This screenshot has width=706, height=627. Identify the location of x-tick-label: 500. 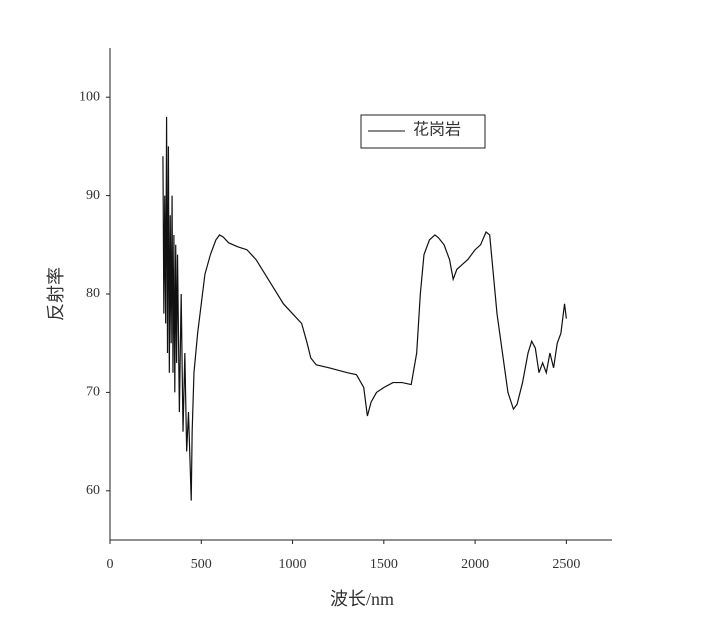
(201, 564).